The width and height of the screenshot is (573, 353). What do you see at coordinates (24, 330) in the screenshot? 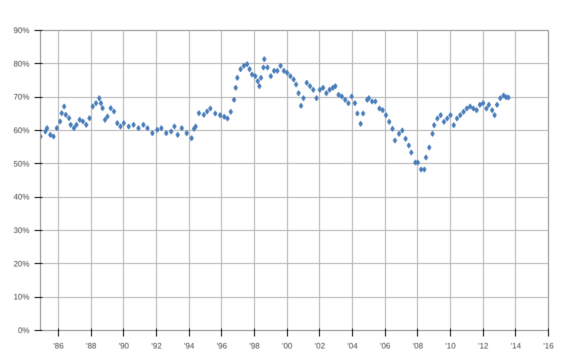
I see `y-tick-label: 0%` at bounding box center [24, 330].